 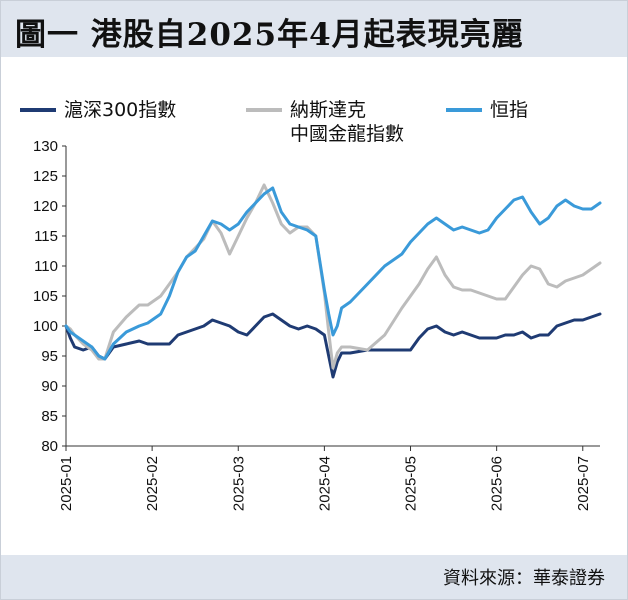 I want to click on y-tick-label: 115, so click(x=46, y=236).